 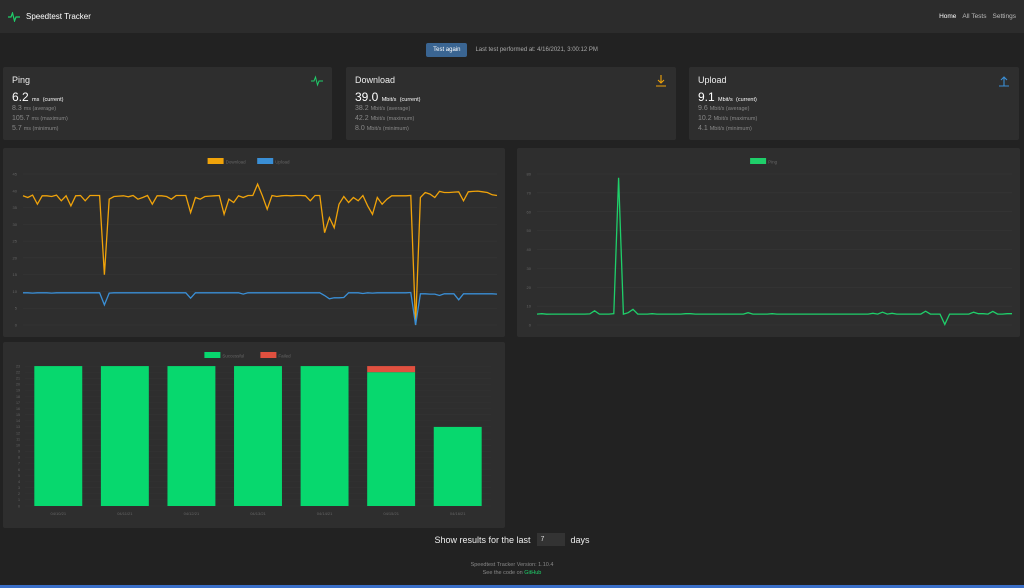 What do you see at coordinates (769, 243) in the screenshot?
I see `ping-chart: 0 10 20 30 40 50 60 70 80 Ping` at bounding box center [769, 243].